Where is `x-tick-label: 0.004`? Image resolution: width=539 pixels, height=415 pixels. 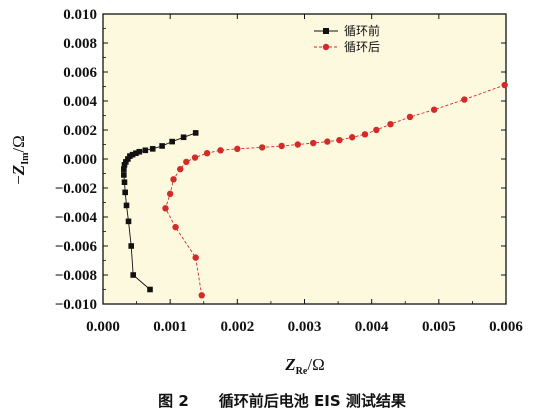 x-tick-label: 0.004 is located at coordinates (372, 327).